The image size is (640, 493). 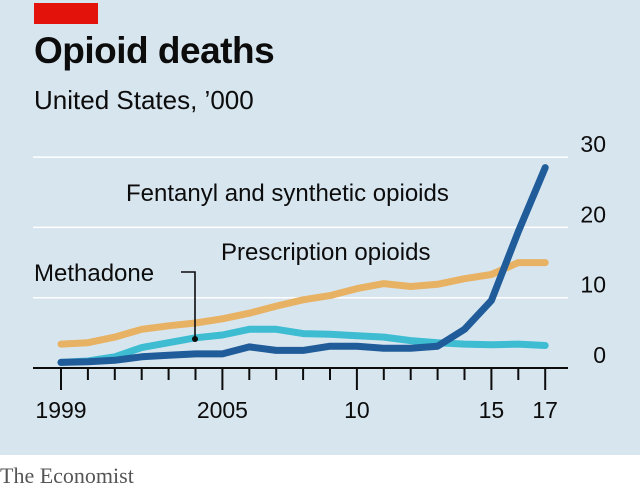 What do you see at coordinates (144, 100) in the screenshot?
I see `chart-subtitle: United States, ’000` at bounding box center [144, 100].